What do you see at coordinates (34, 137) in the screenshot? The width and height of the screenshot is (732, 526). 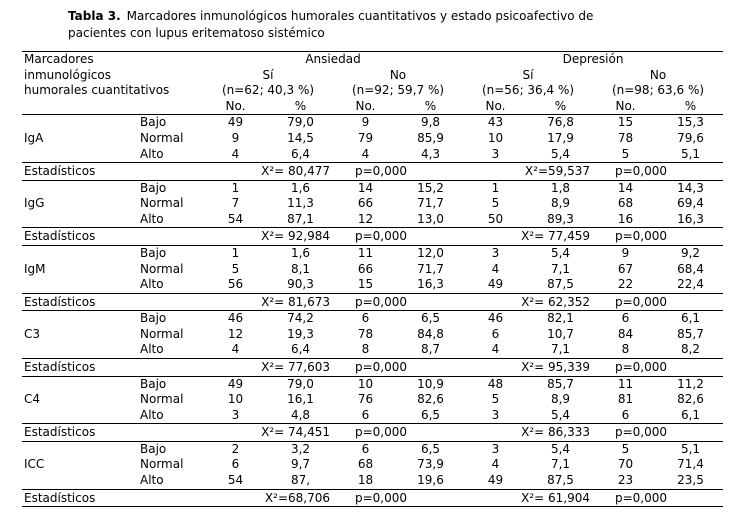 I see `marker-name: IgA` at bounding box center [34, 137].